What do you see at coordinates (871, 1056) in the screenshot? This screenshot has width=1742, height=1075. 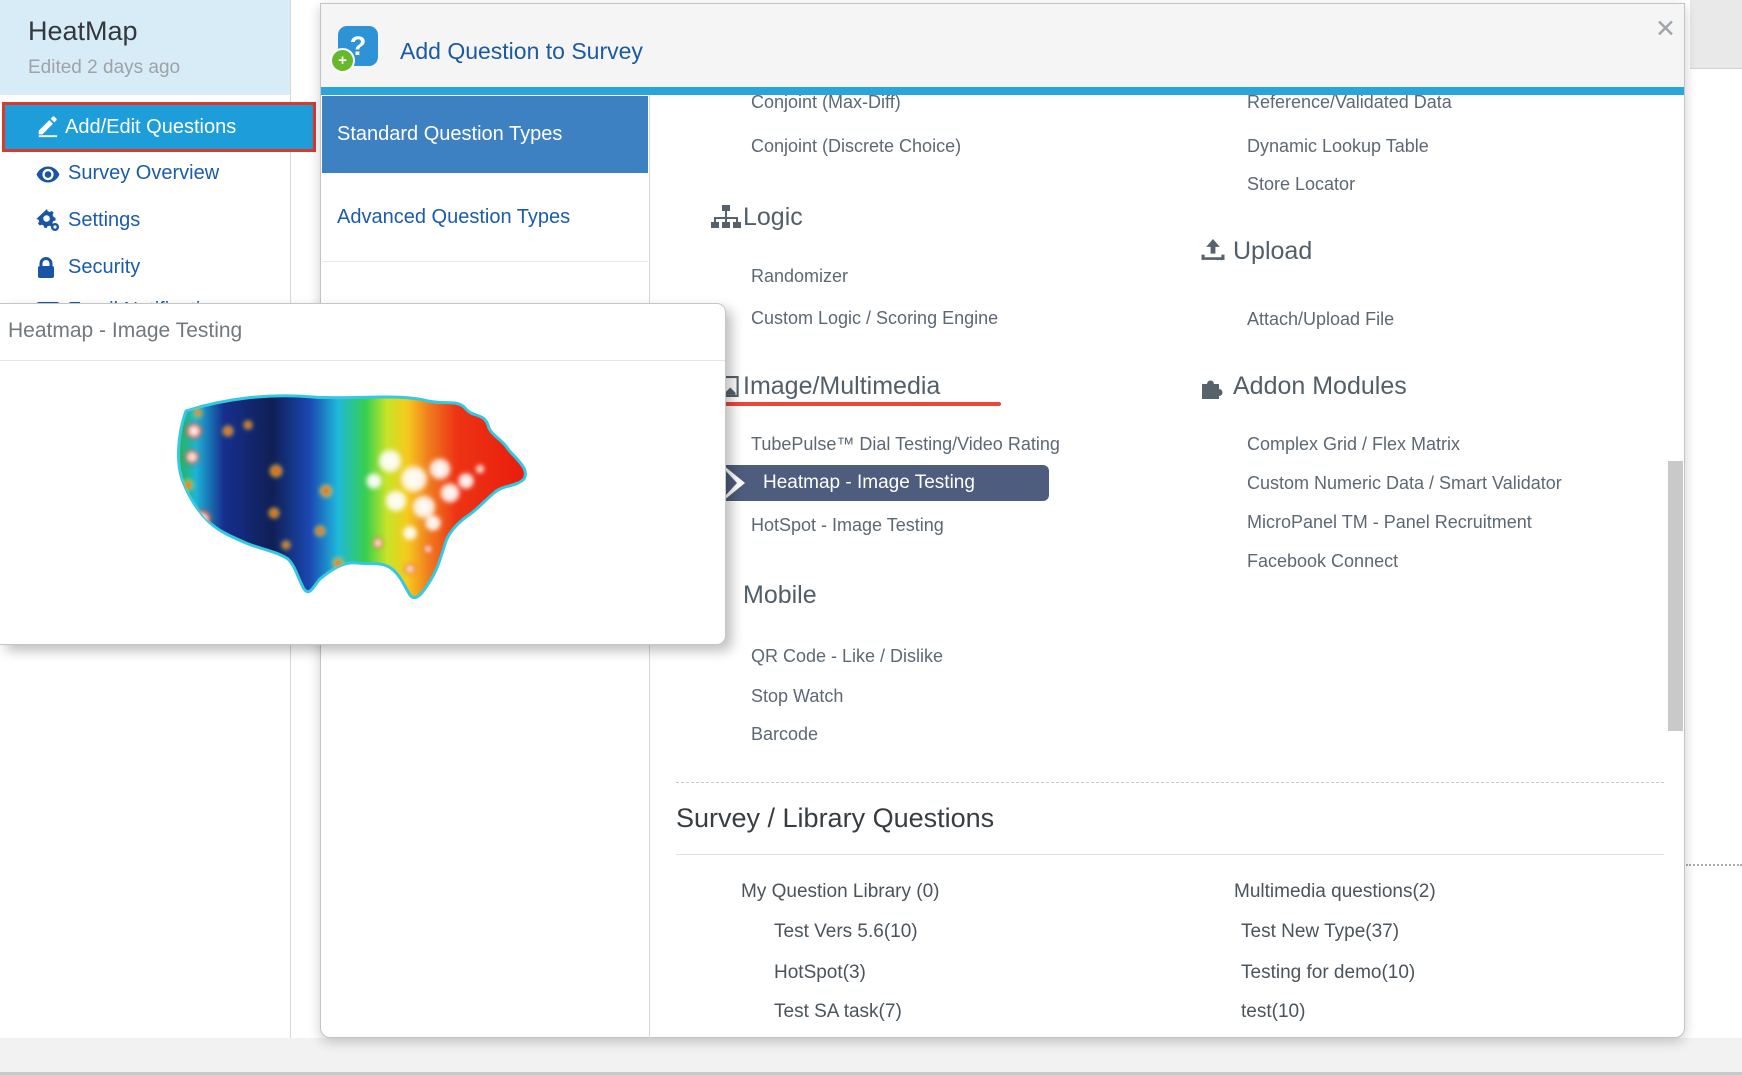 I see `background-bottom-strip` at bounding box center [871, 1056].